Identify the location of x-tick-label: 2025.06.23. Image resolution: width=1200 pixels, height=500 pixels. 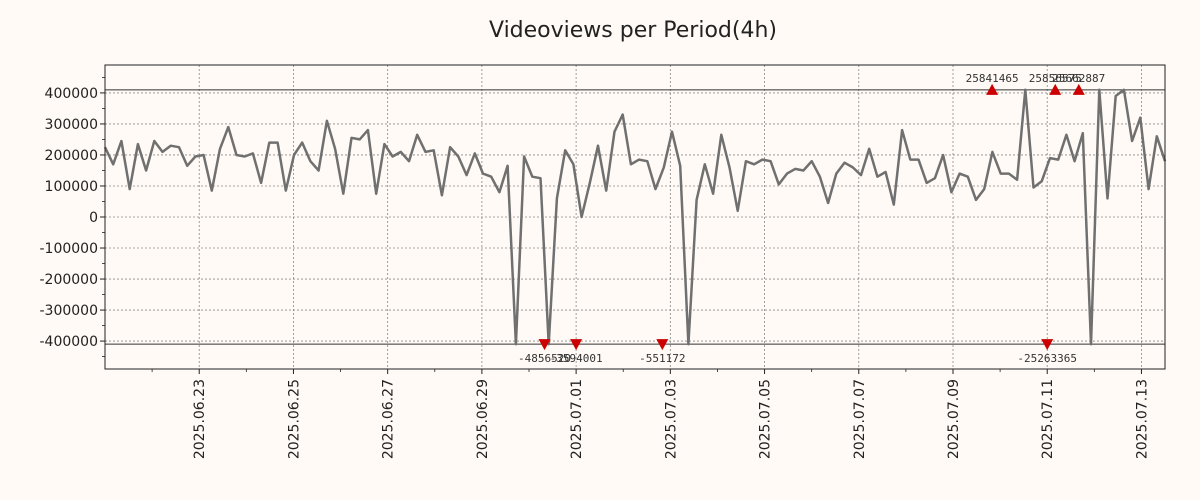
(200, 419).